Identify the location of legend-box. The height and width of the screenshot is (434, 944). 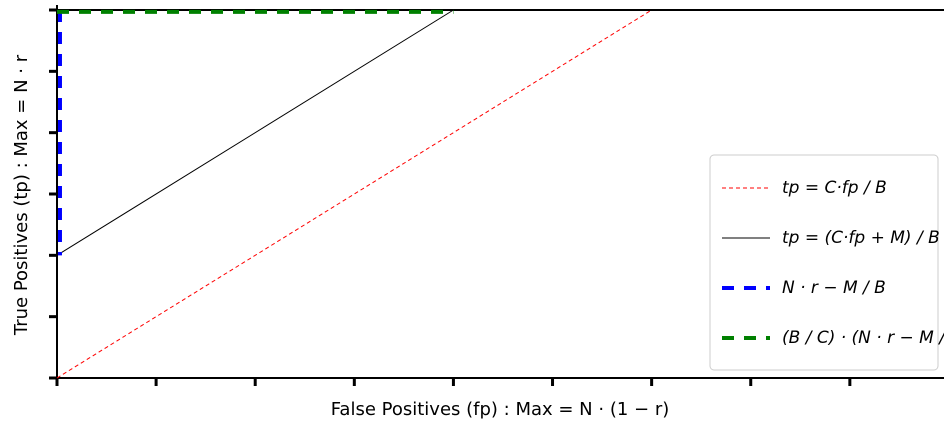
(824, 262).